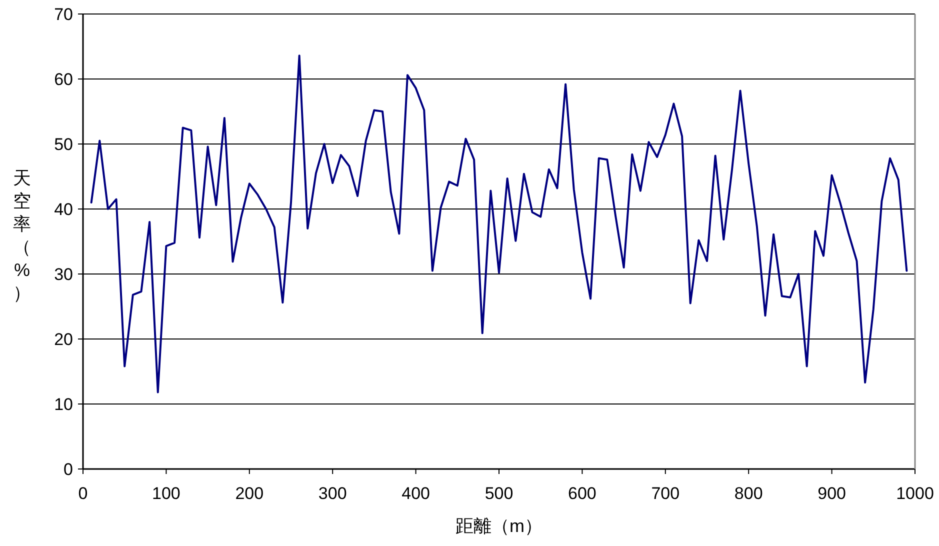  I want to click on x-tick-label: 300, so click(332, 493).